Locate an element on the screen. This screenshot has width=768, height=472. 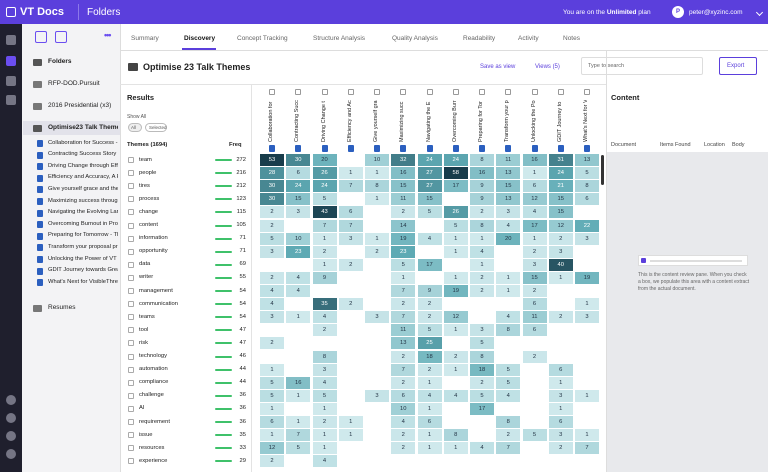
user-email: peter@xyzinc.com is located at coordinates (716, 12).